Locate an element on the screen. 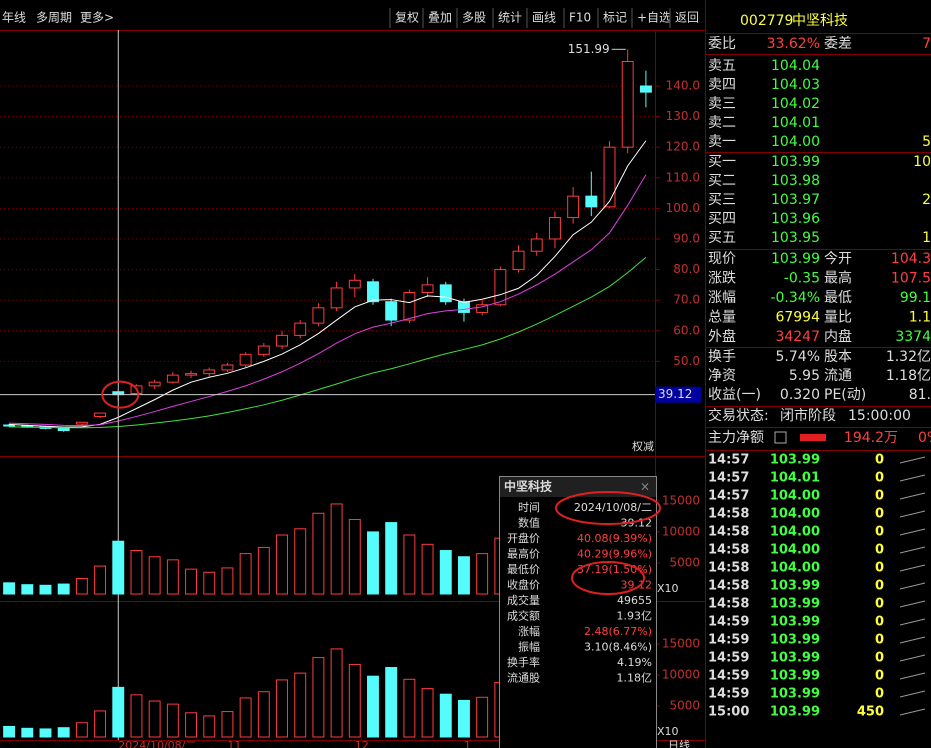 This screenshot has width=931, height=748. quote-cell: 现价 is located at coordinates (722, 259).